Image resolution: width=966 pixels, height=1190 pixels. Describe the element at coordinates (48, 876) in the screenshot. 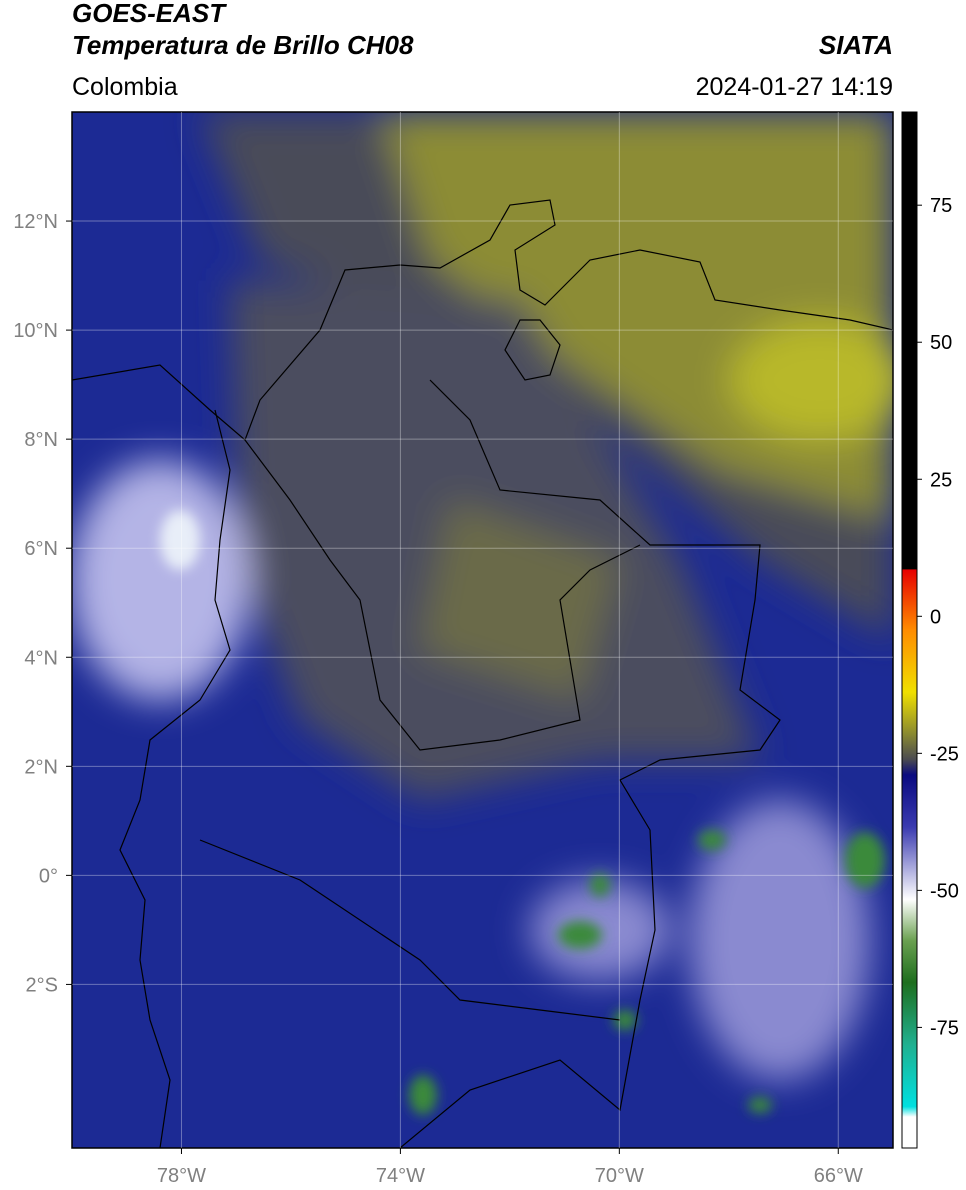

I see `y-tick-label: 0°` at that location.